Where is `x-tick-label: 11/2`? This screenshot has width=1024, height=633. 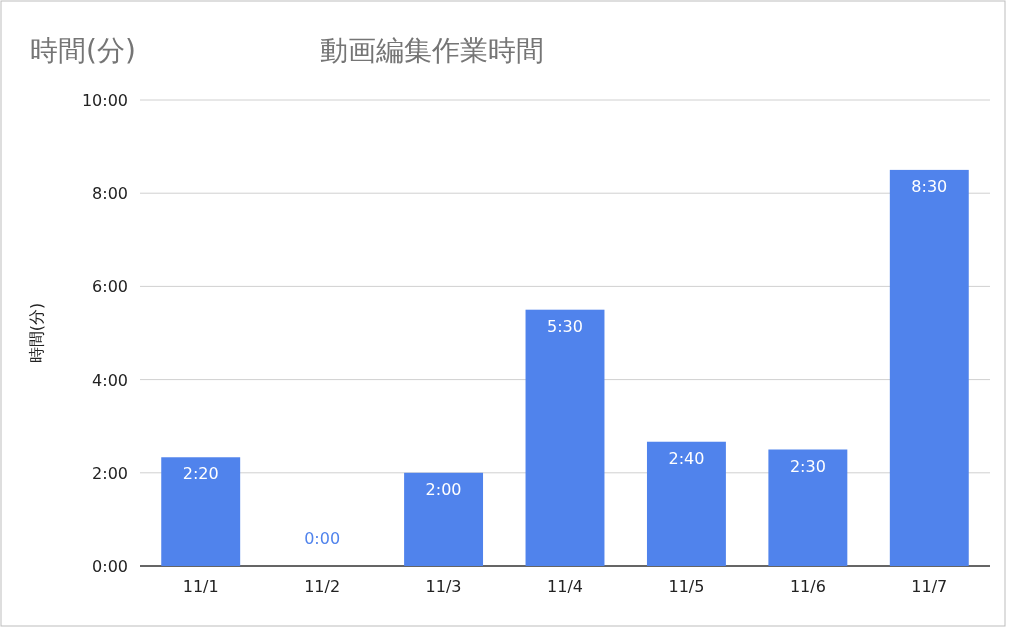
x-tick-label: 11/2 is located at coordinates (322, 586).